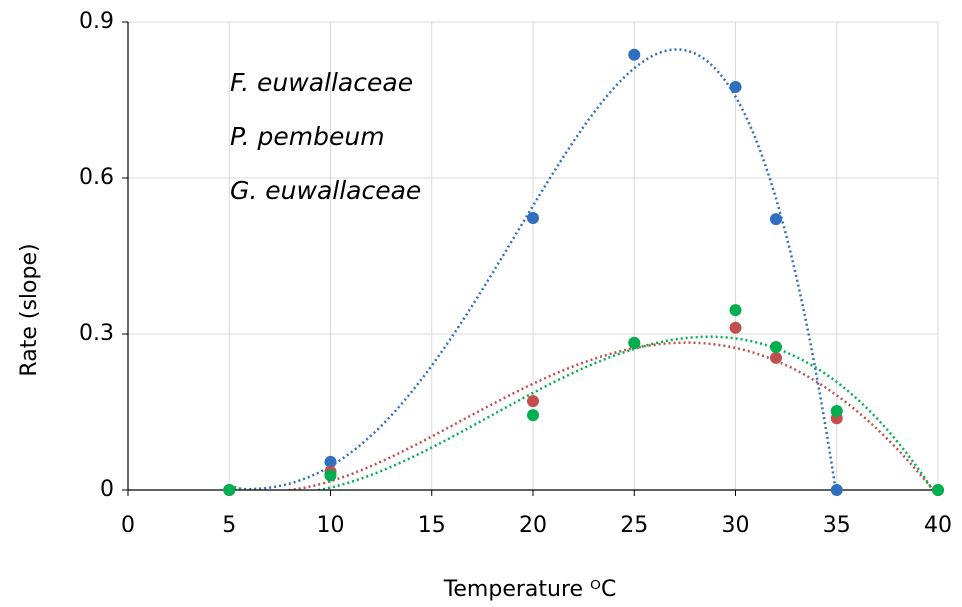 This screenshot has width=962, height=607. What do you see at coordinates (432, 525) in the screenshot?
I see `x-tick-label: 15` at bounding box center [432, 525].